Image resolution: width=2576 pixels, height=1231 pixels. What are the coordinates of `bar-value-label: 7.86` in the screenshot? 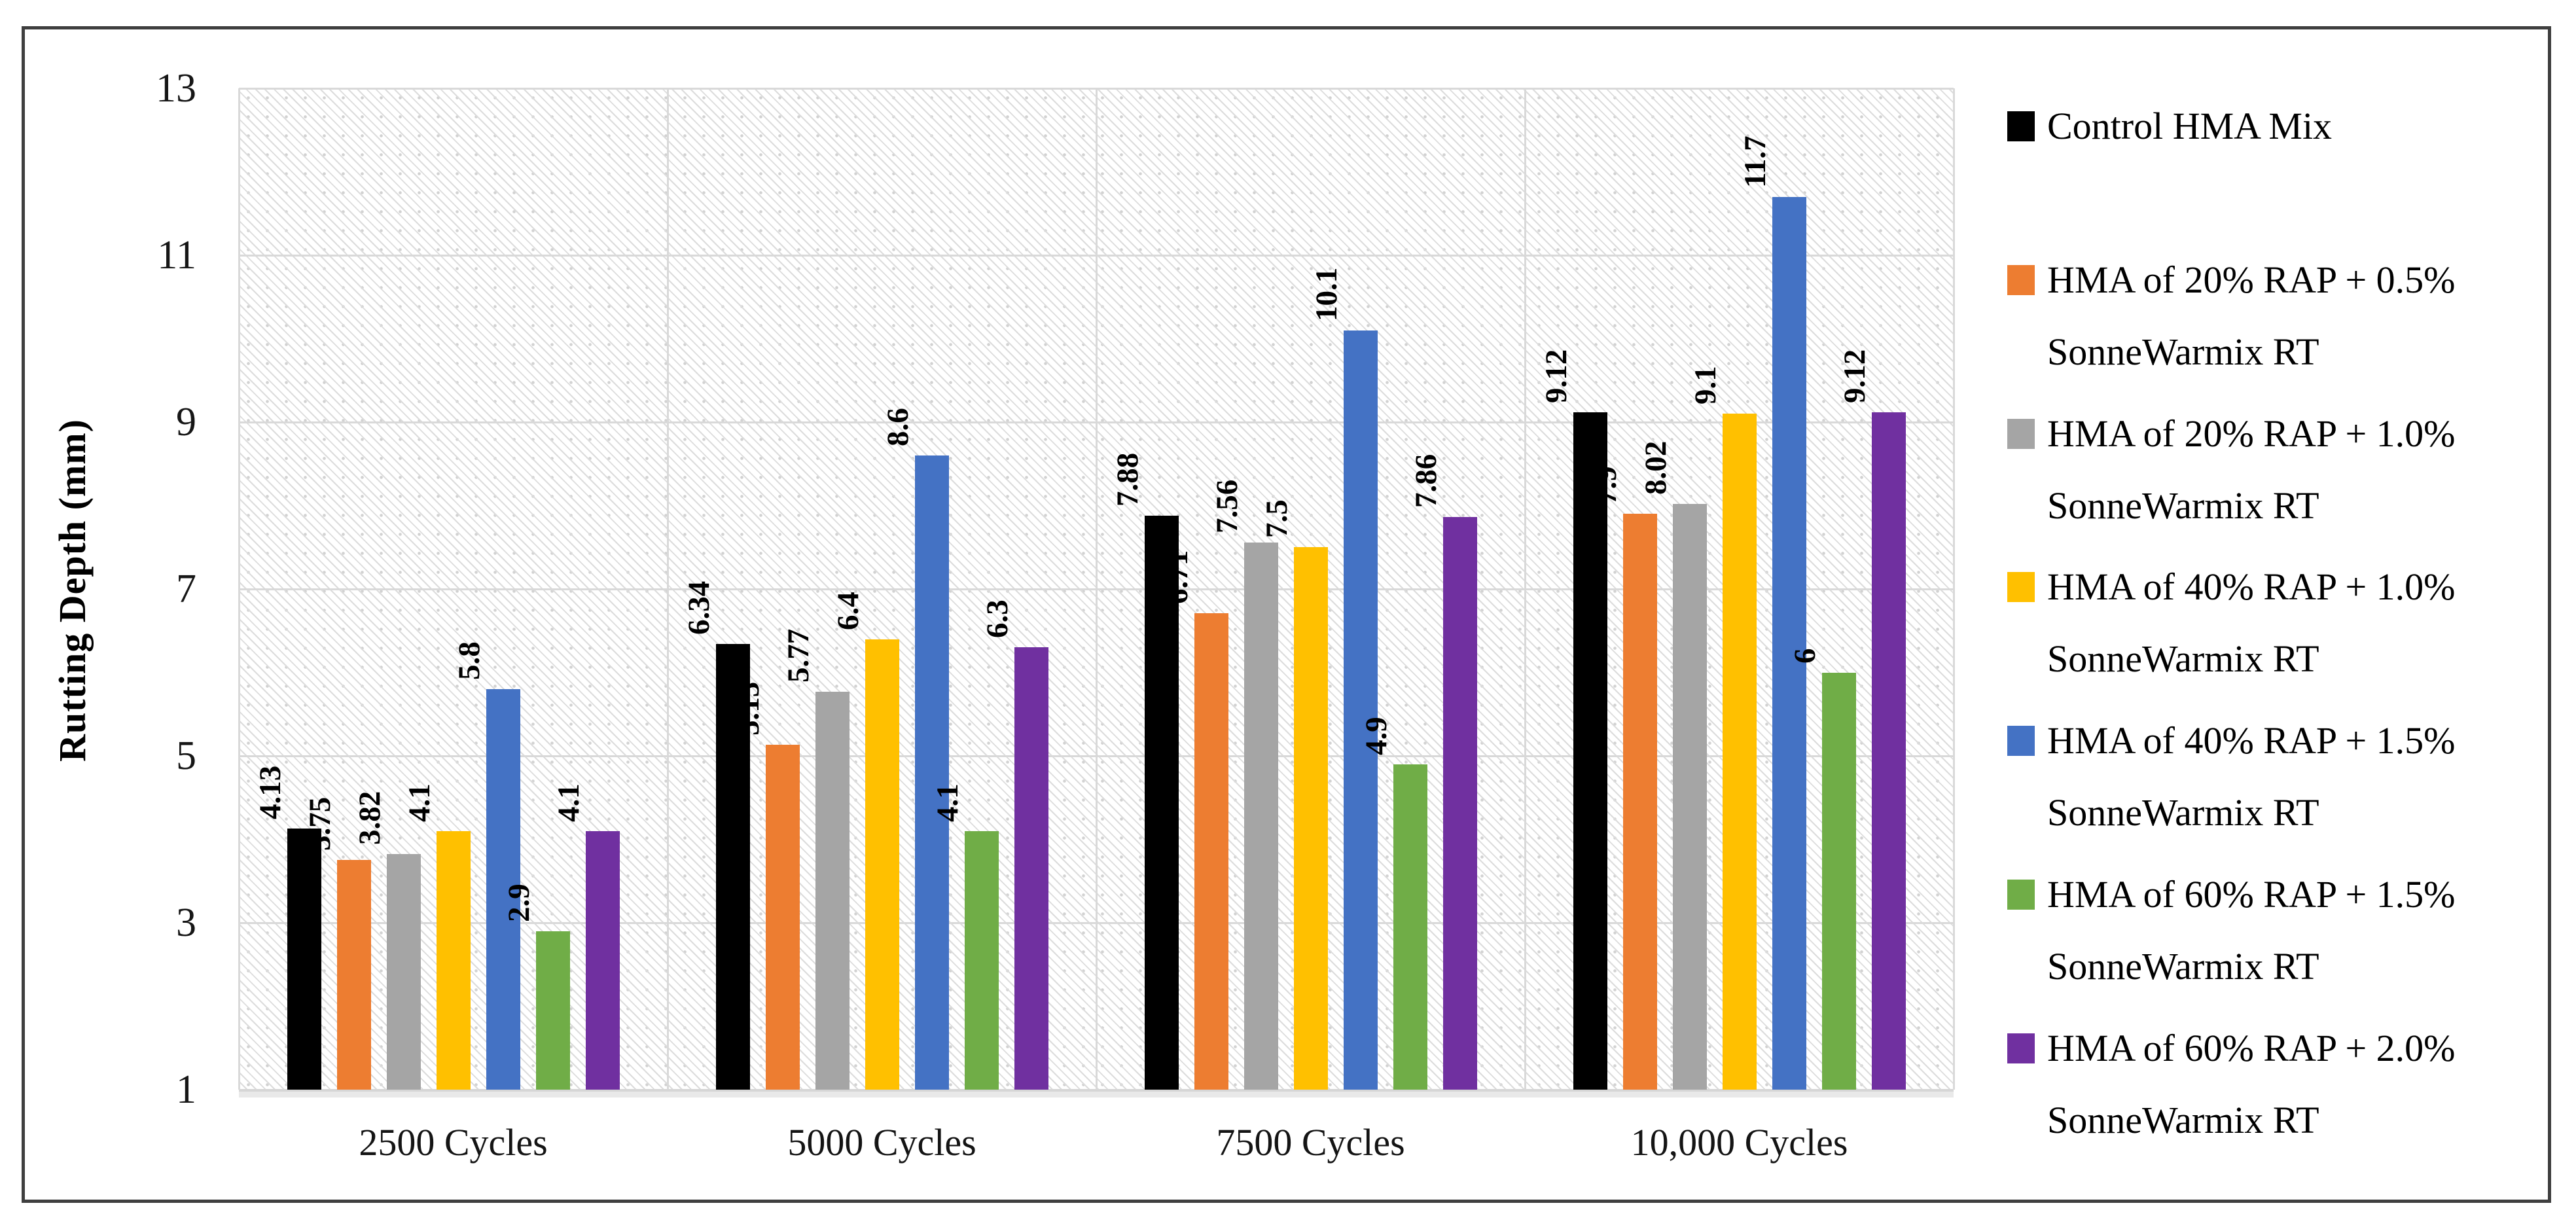 It's located at (1425, 481).